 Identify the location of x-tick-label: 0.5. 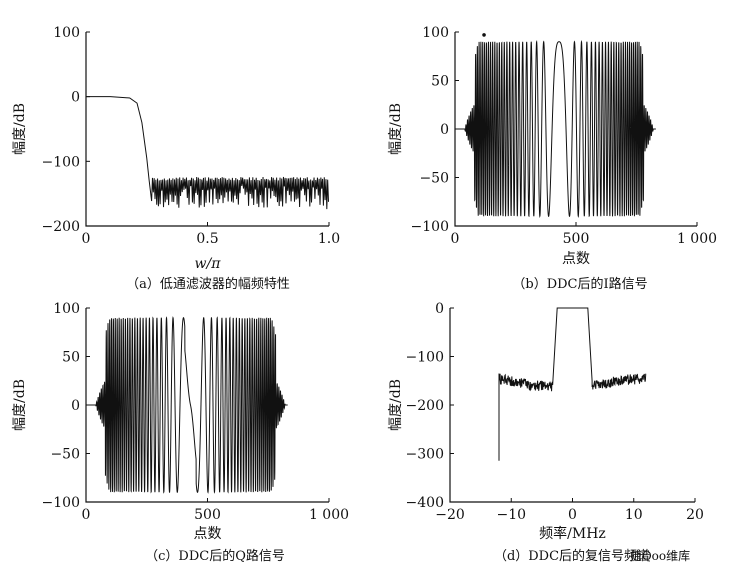
(207, 239).